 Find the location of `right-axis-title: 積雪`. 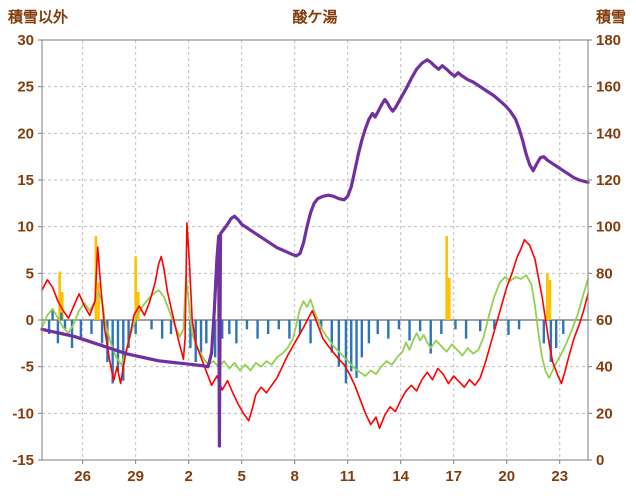

right-axis-title: 積雪 is located at coordinates (610, 17).